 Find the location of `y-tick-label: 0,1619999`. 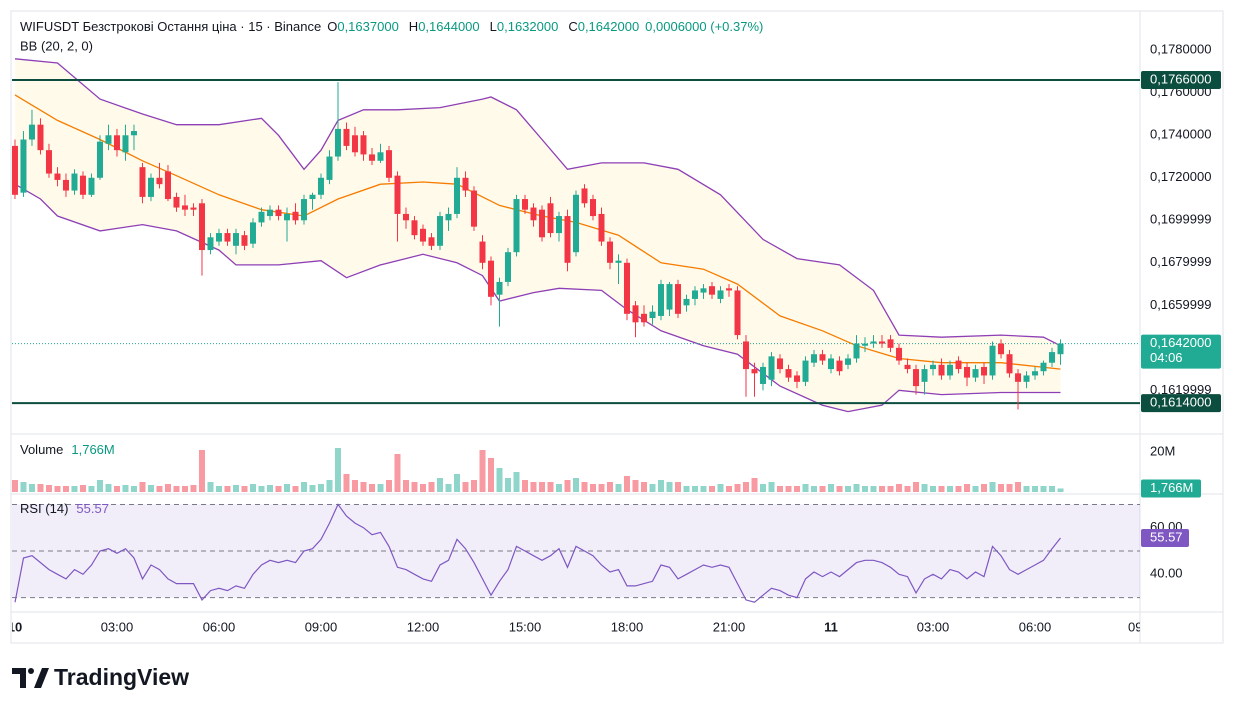

y-tick-label: 0,1619999 is located at coordinates (1180, 389).